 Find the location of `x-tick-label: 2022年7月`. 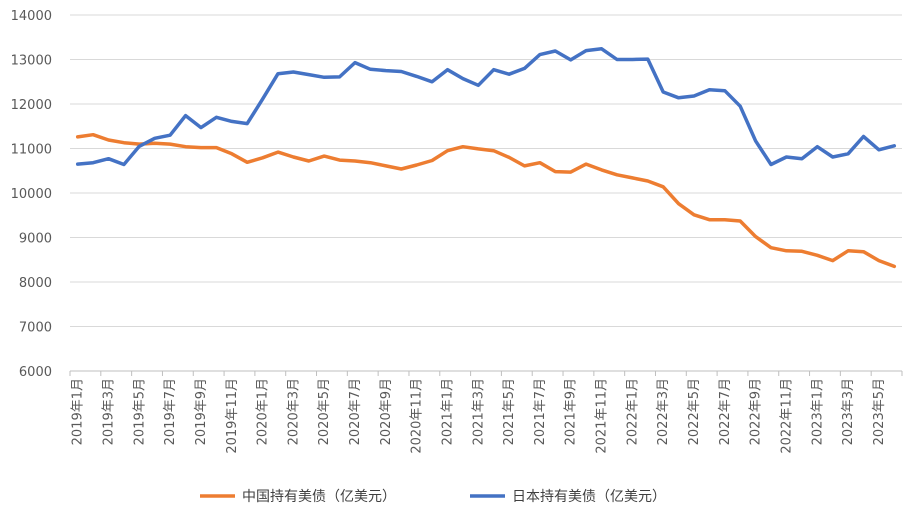

x-tick-label: 2022年7月 is located at coordinates (725, 411).